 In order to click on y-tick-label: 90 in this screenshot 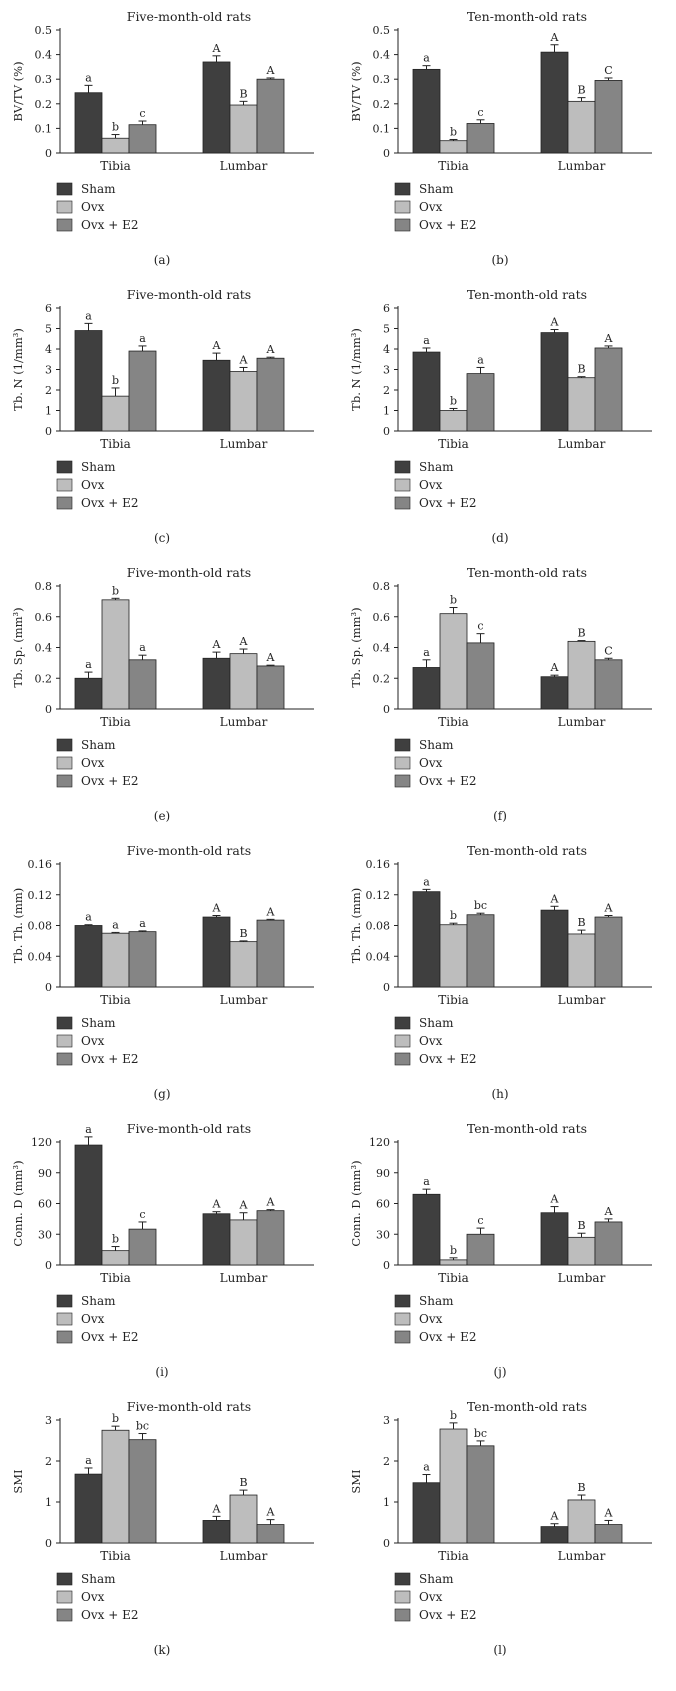, I will do `click(45, 1173)`.